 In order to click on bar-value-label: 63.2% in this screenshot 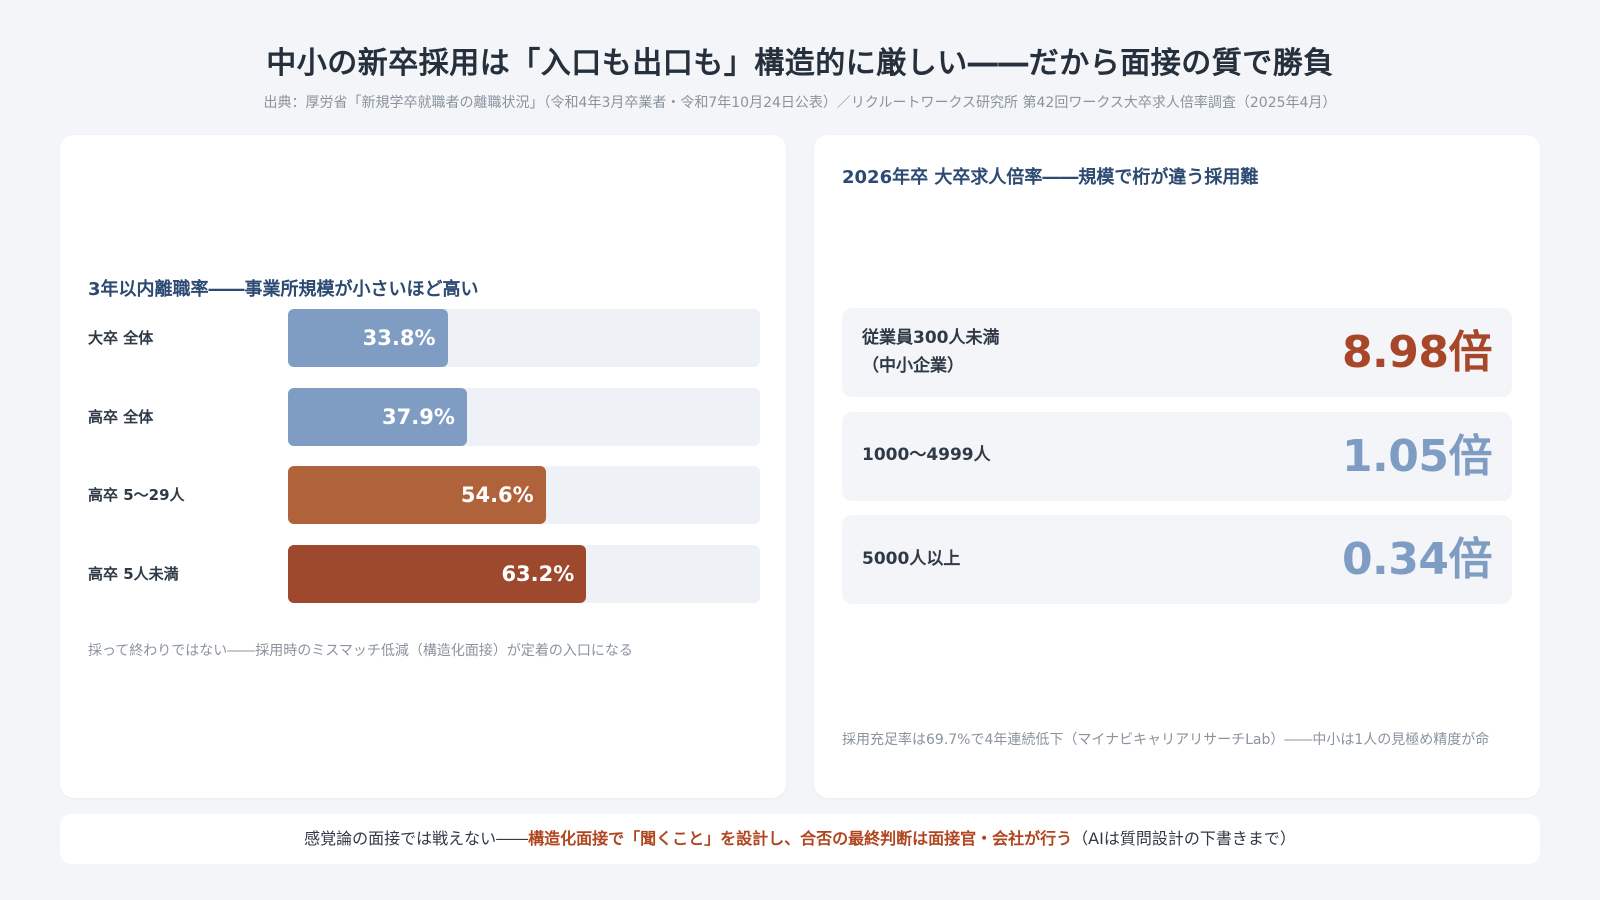, I will do `click(538, 573)`.